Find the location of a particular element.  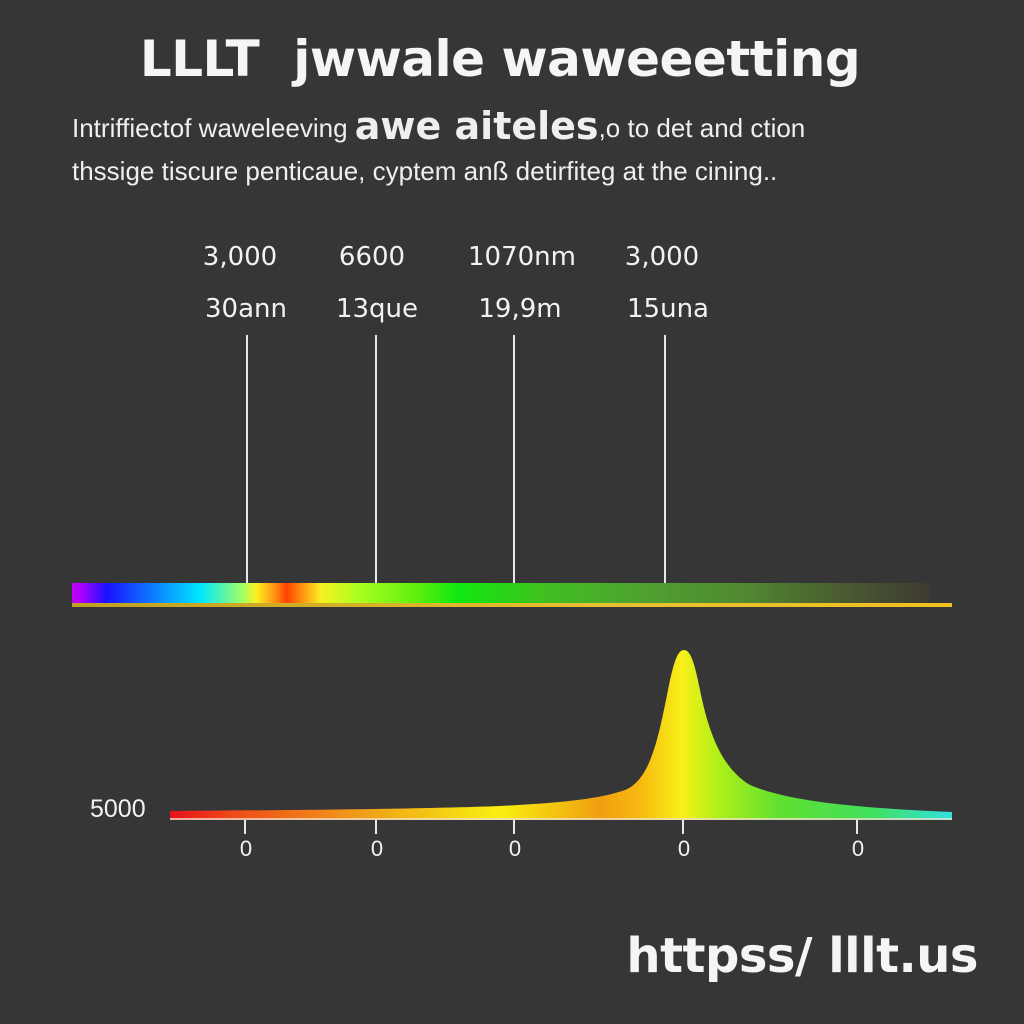

spectrum-bar is located at coordinates (501, 594).